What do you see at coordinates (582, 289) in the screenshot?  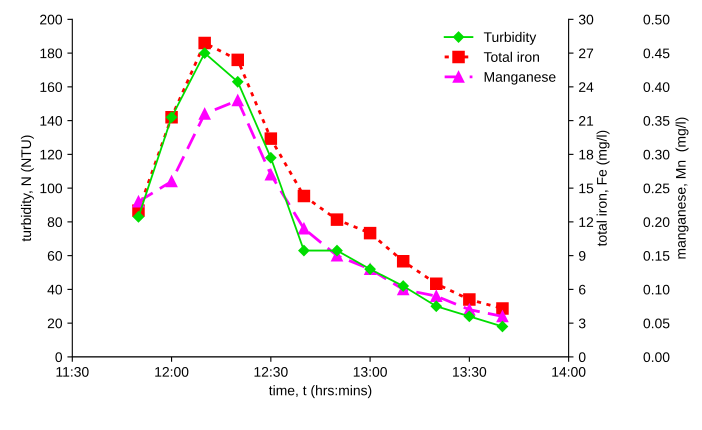 I see `y2-tick-label: 6` at bounding box center [582, 289].